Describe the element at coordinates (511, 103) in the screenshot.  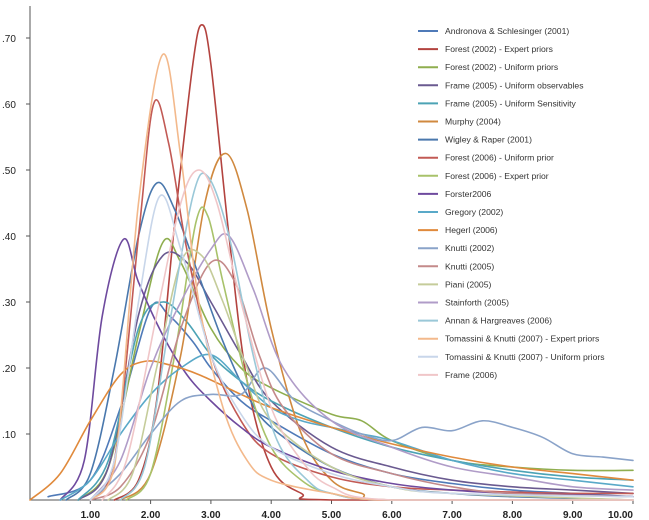
I see `legend-label-frame-2005-uniform-sensitivity: Frame (2005) - Uniform Sensitivity` at that location.